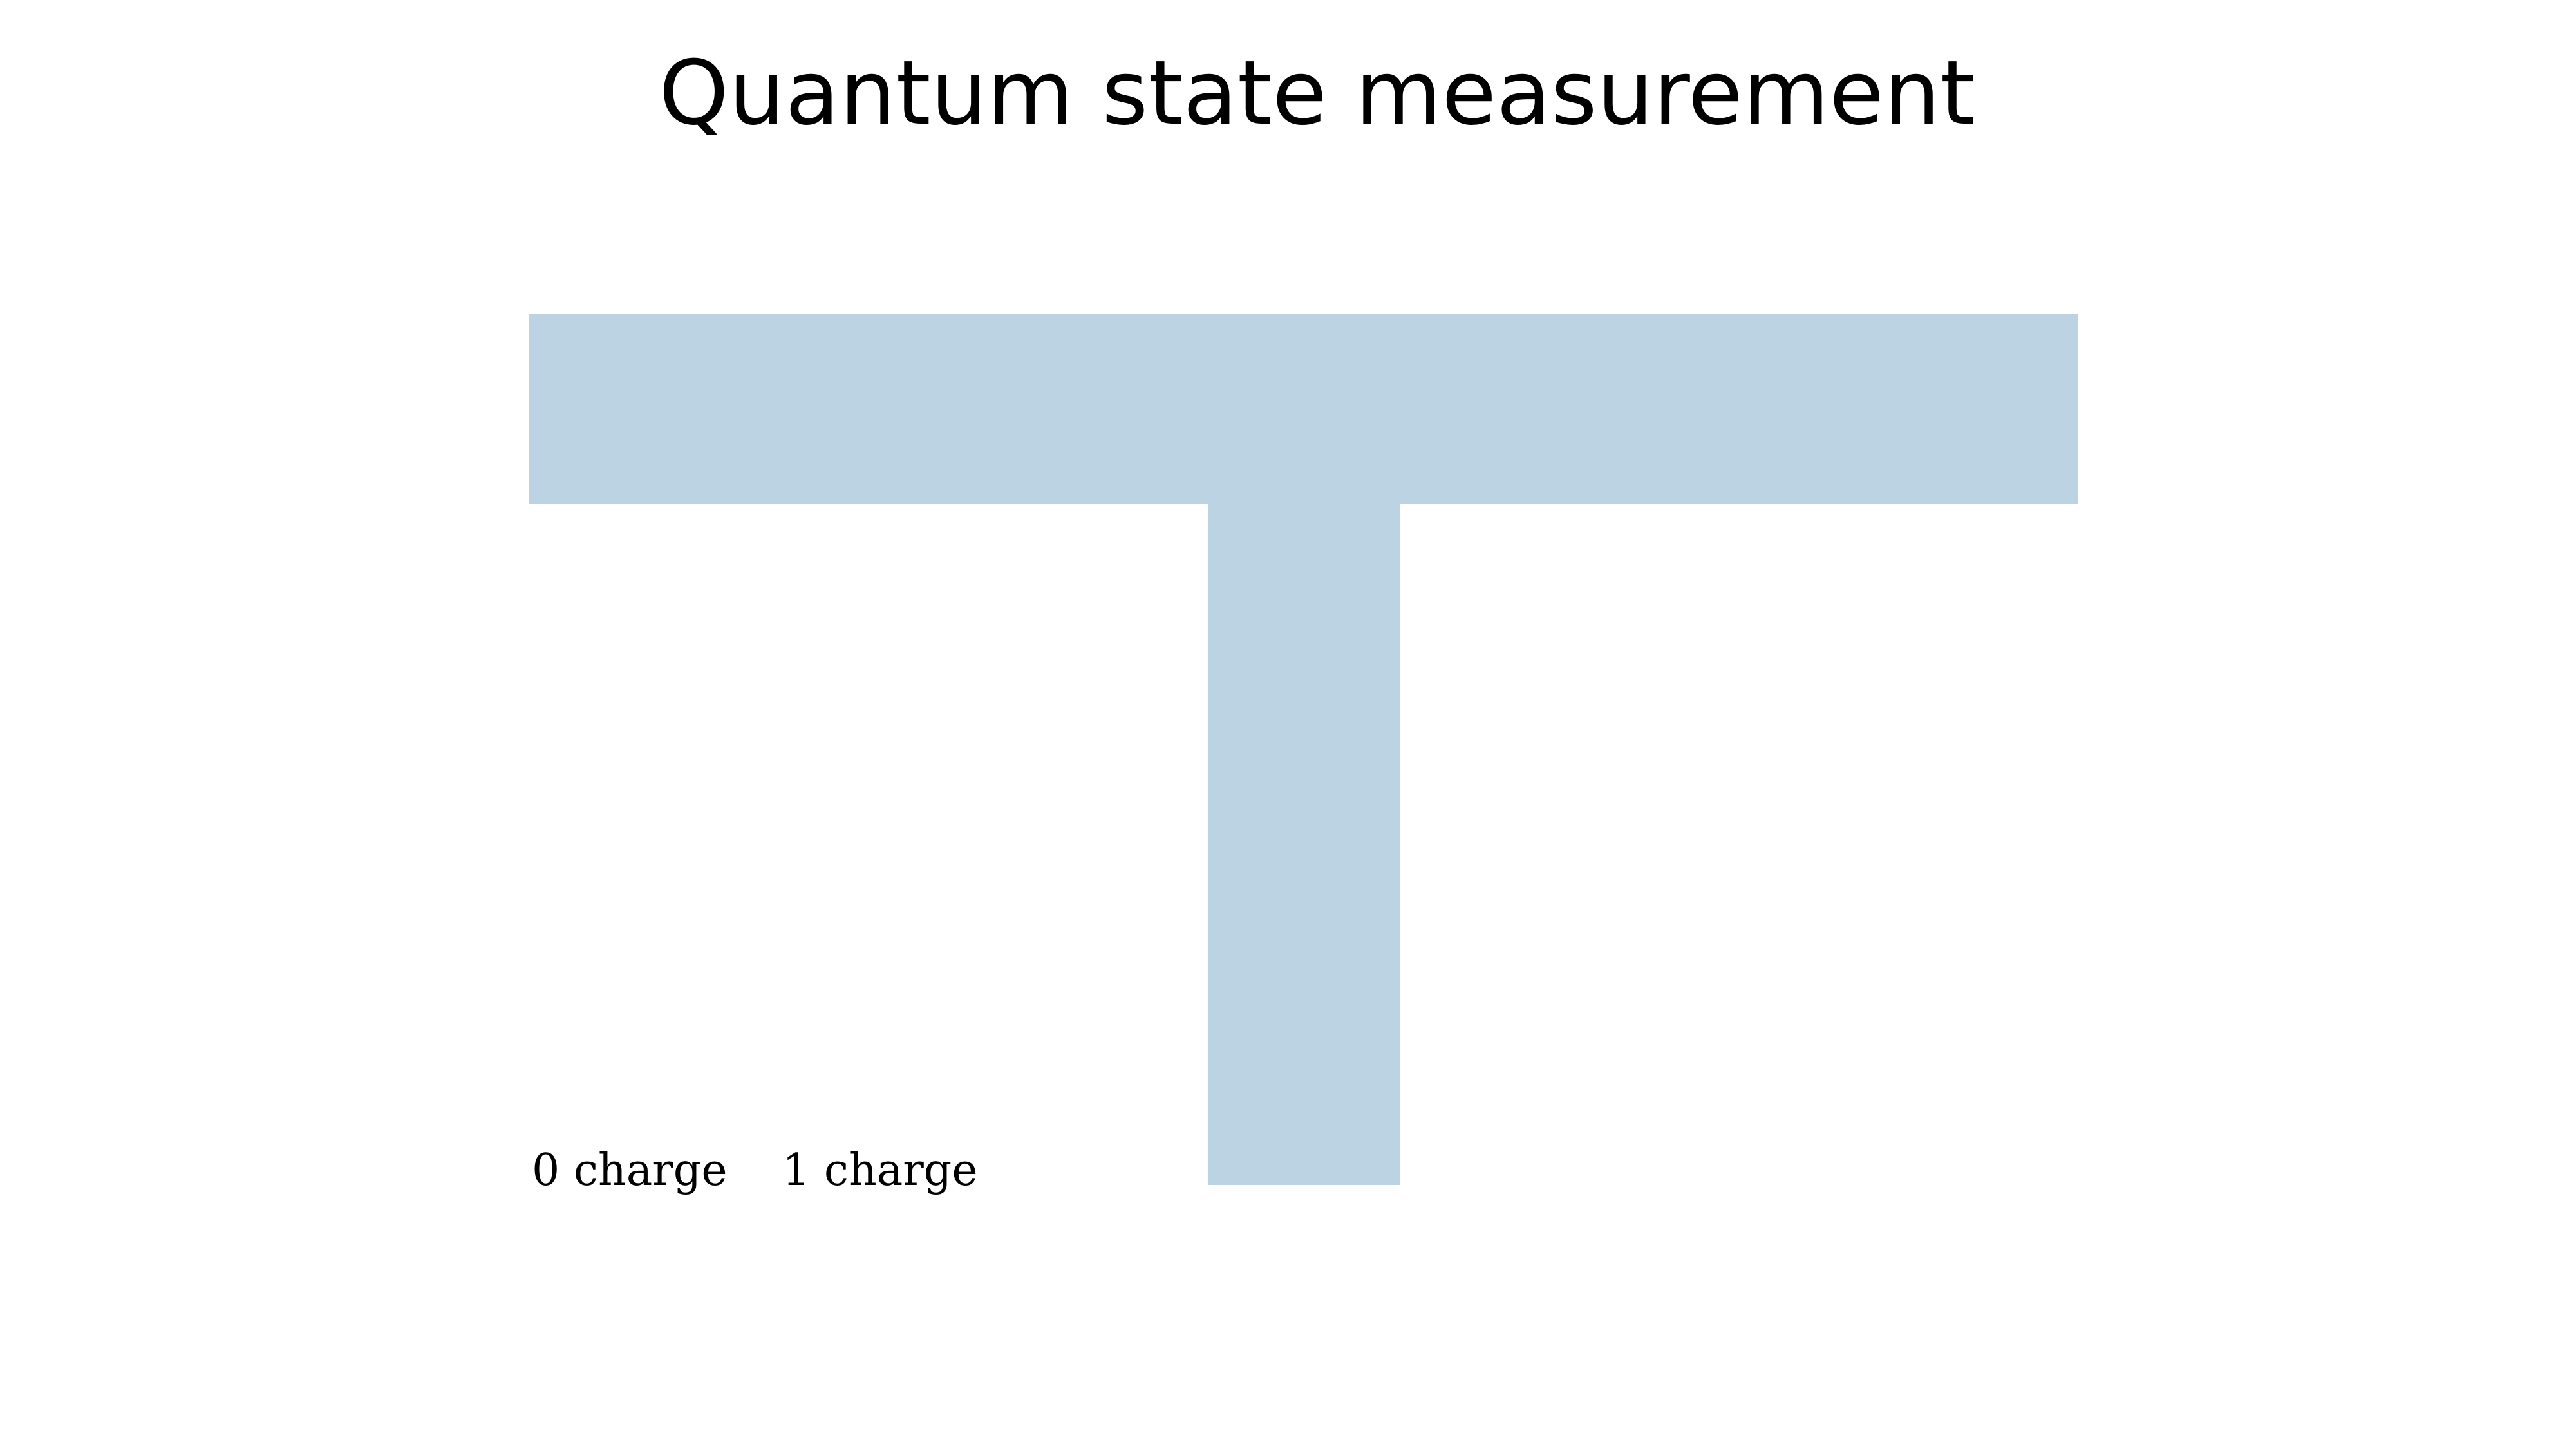 This screenshot has width=2576, height=1449. Describe the element at coordinates (1304, 844) in the screenshot. I see `t-channel-stem` at that location.